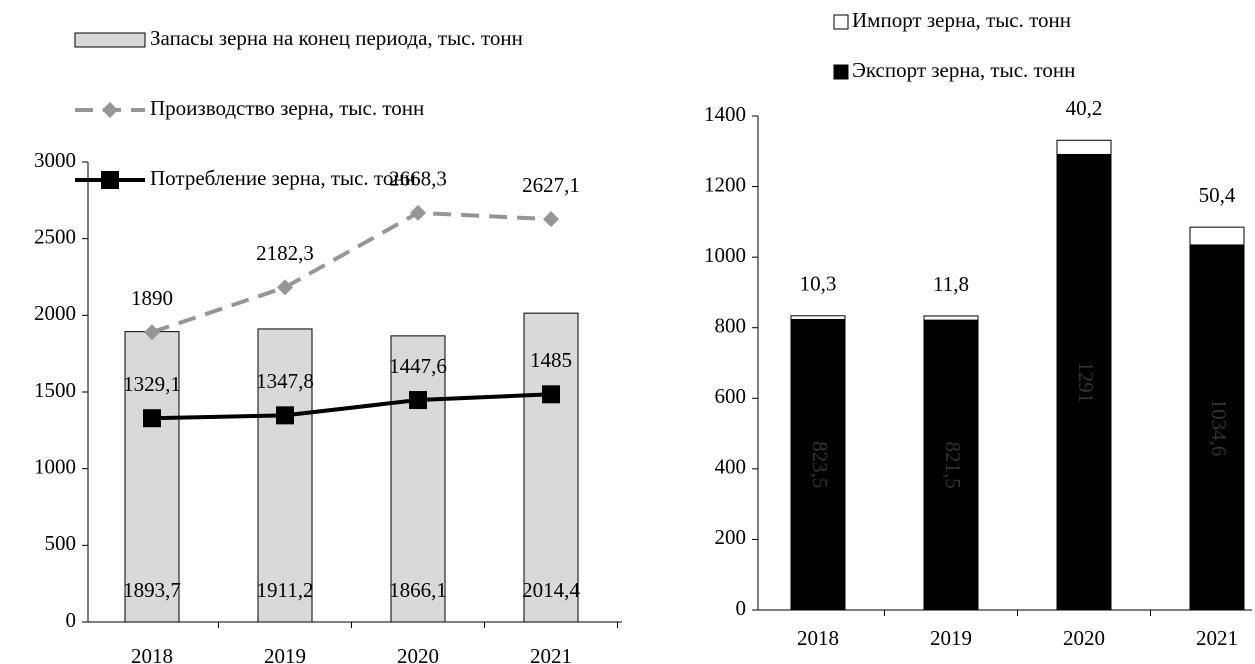 This screenshot has width=1255, height=664. What do you see at coordinates (731, 537) in the screenshot?
I see `y-tick-label: 200` at bounding box center [731, 537].